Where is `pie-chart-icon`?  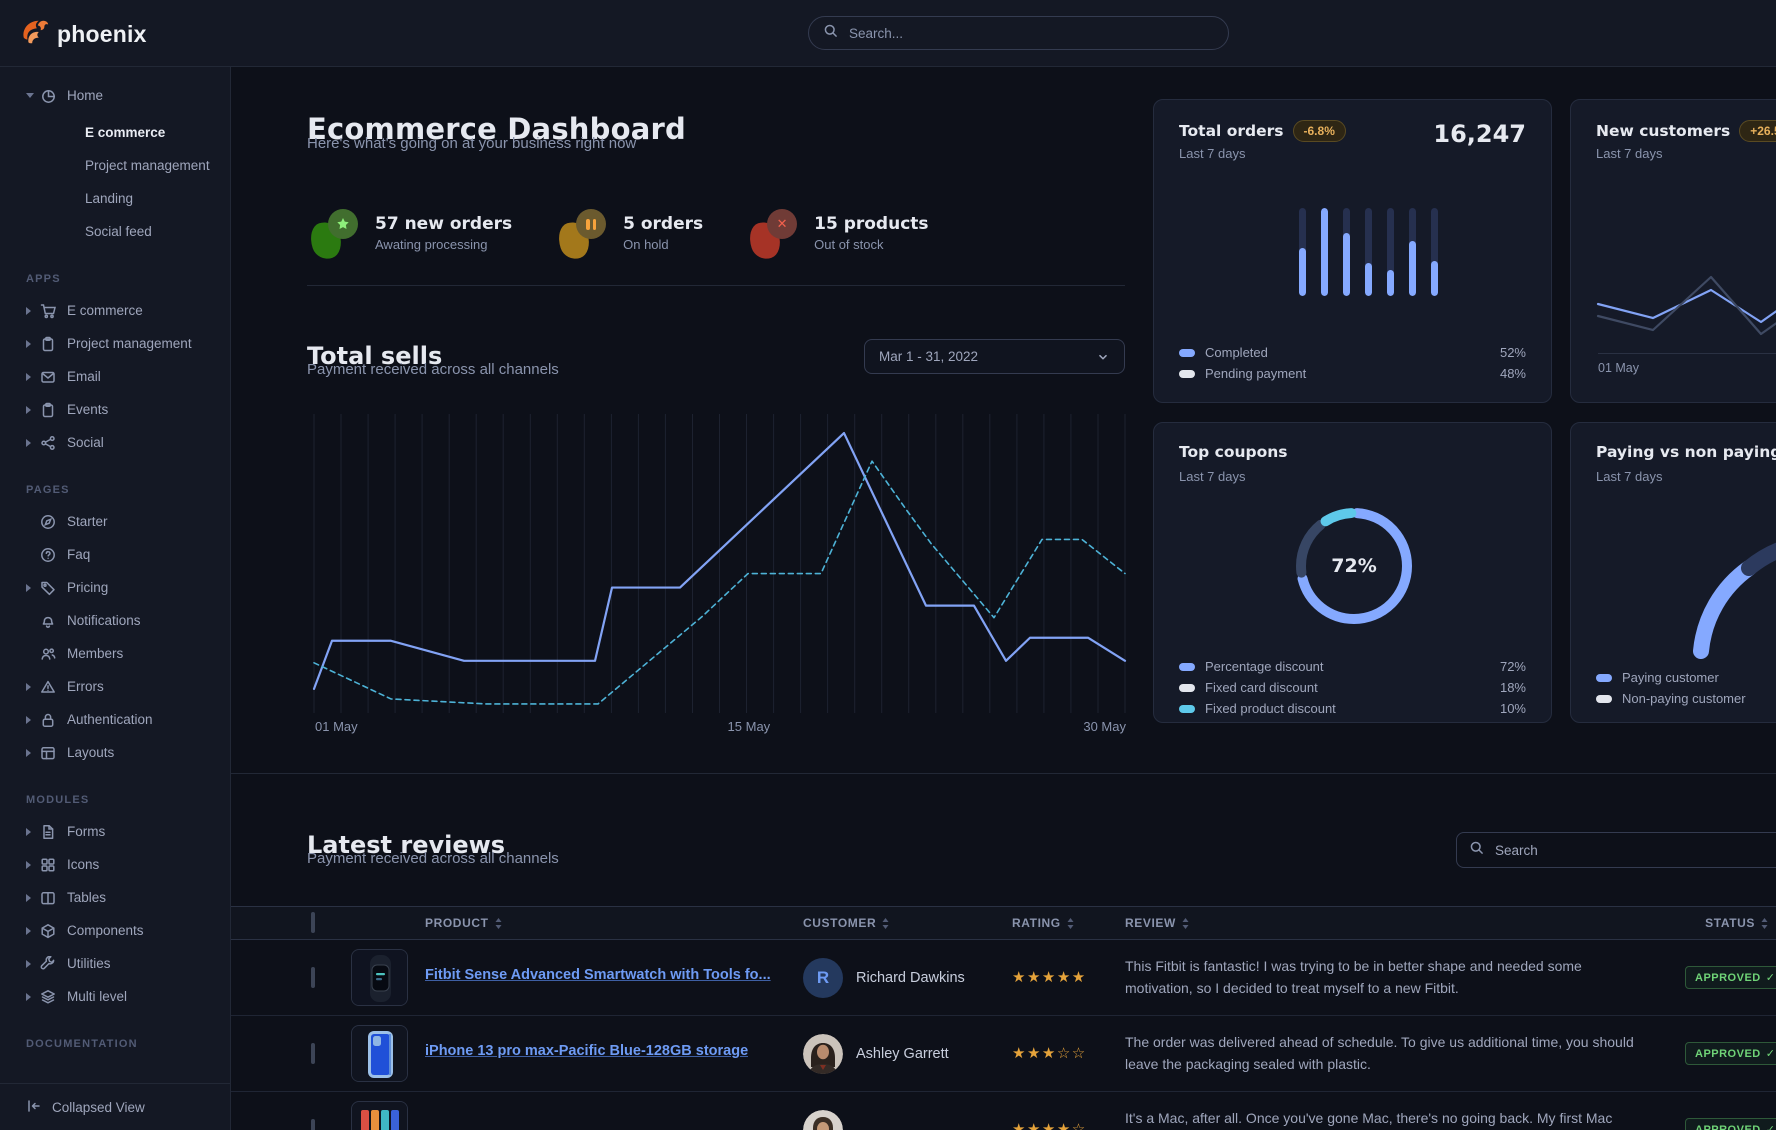
pie-chart-icon is located at coordinates (47, 95).